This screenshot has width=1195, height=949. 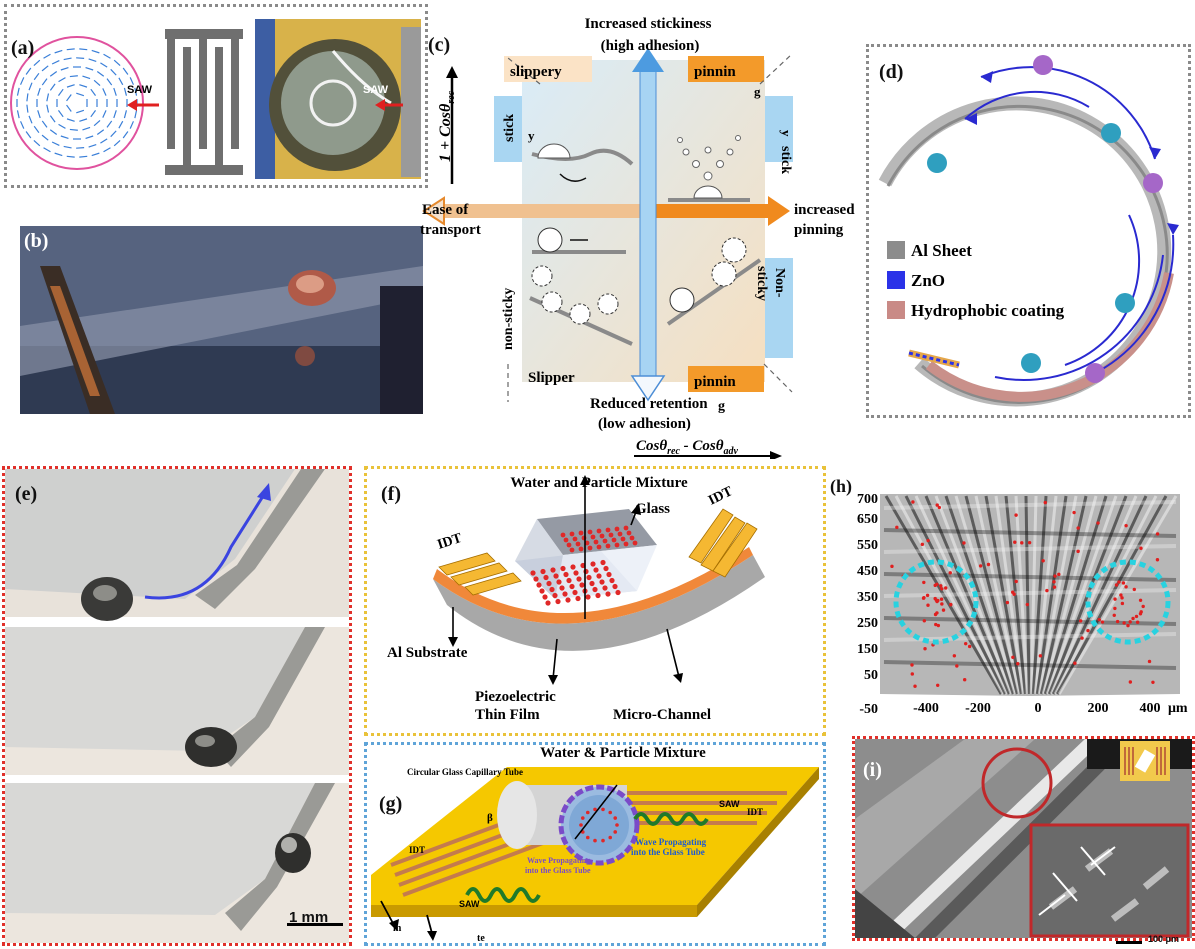 I want to click on panel-i: (i), so click(x=1023, y=838).